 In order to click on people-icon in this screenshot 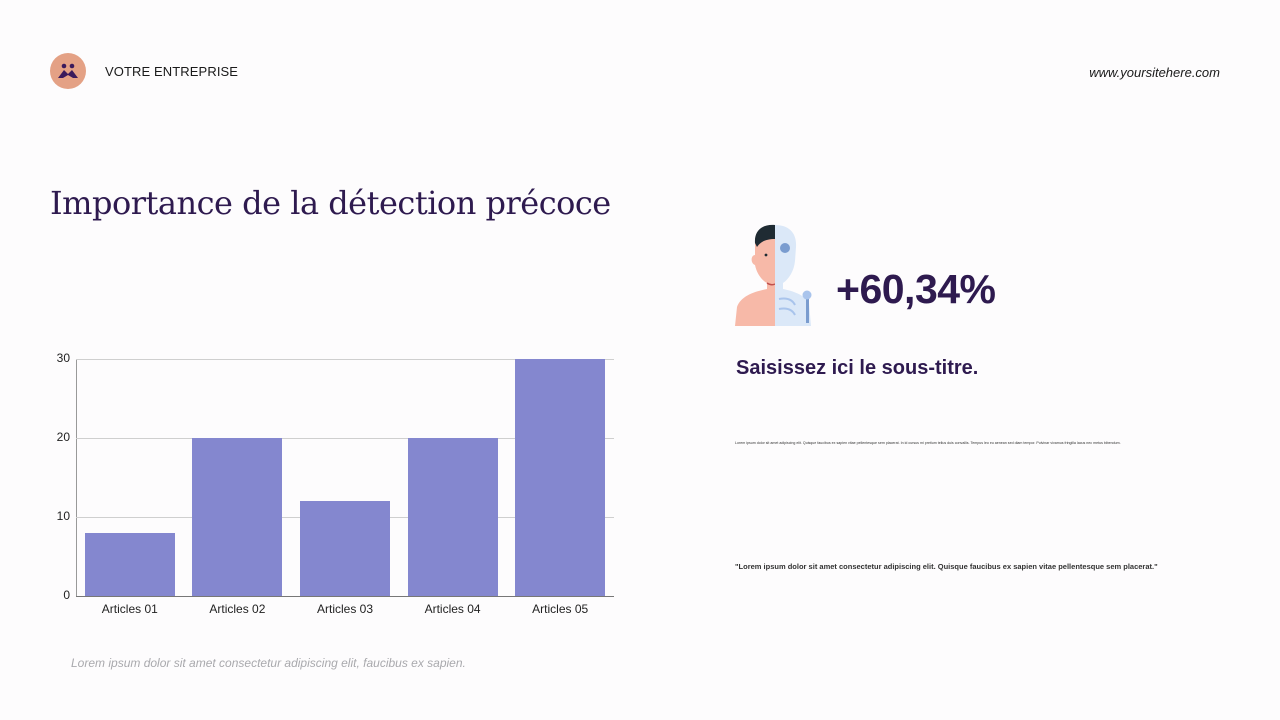, I will do `click(68, 70)`.